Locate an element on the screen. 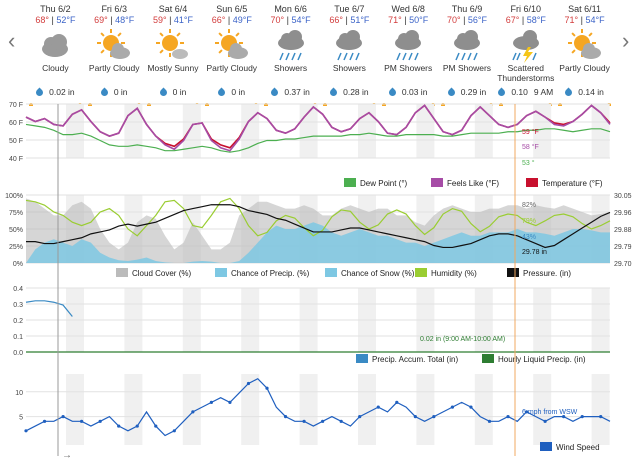 The width and height of the screenshot is (640, 465). legend-label: Dew Point (°) is located at coordinates (384, 183).